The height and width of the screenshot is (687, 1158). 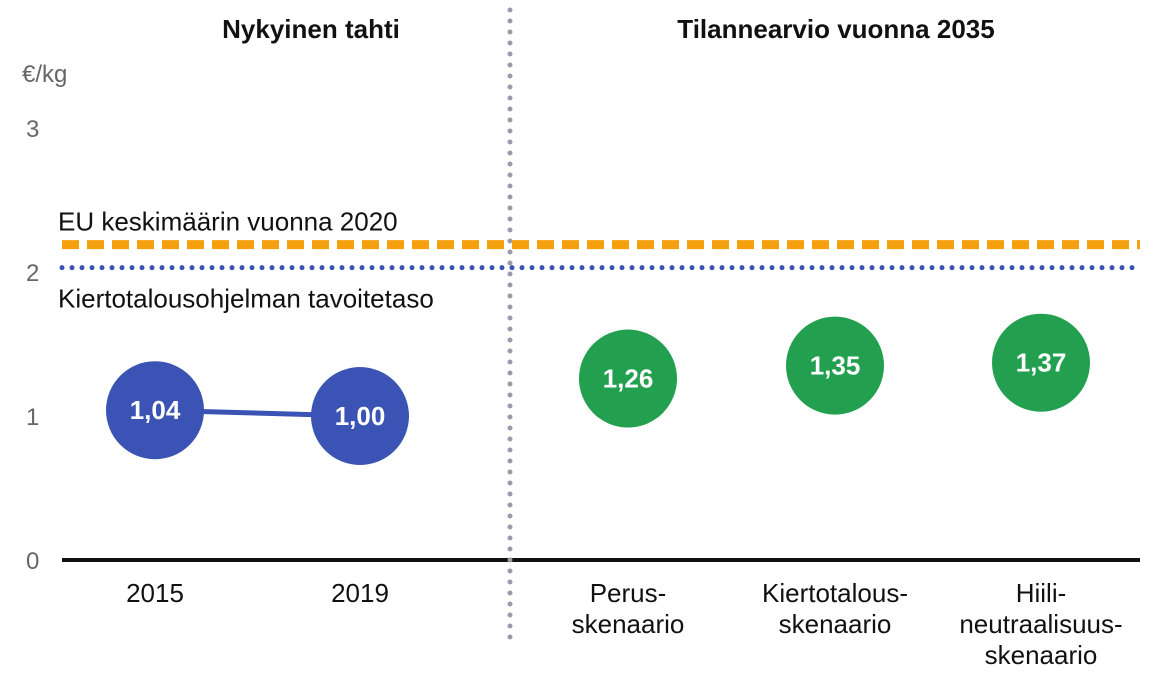 What do you see at coordinates (228, 222) in the screenshot?
I see `eu-average-label: EU keskimäärin vuonna 2020` at bounding box center [228, 222].